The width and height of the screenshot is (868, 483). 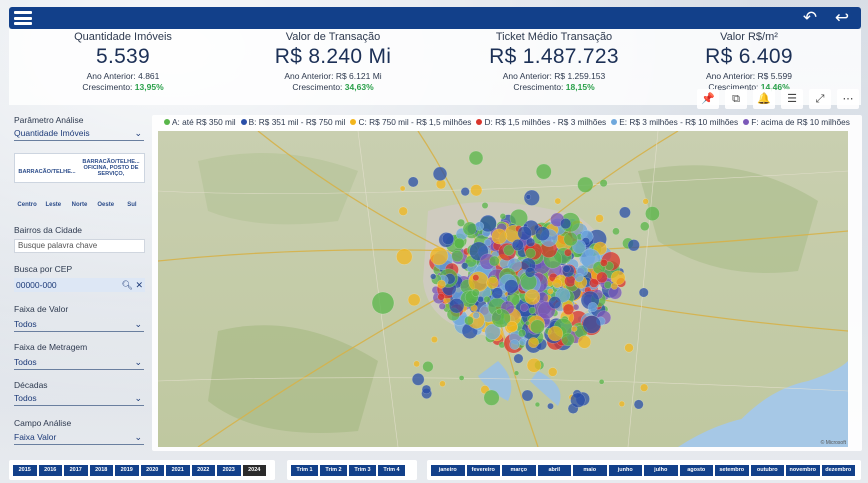 What do you see at coordinates (229, 470) in the screenshot?
I see `years-chip: 2023` at bounding box center [229, 470].